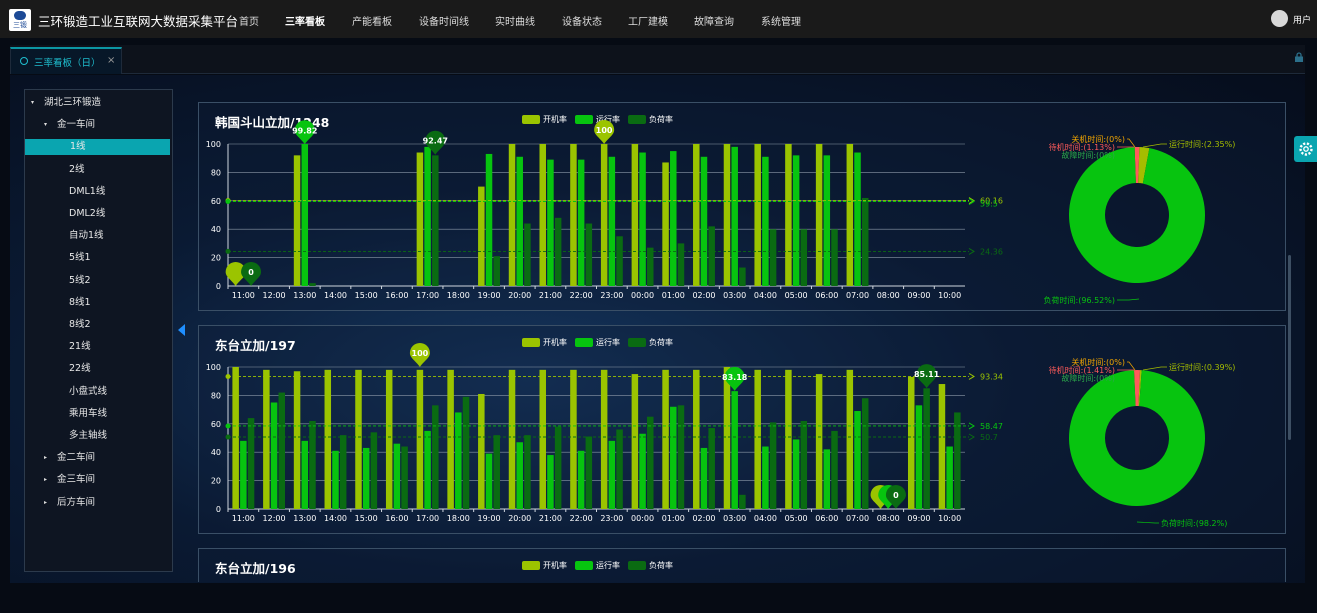  I want to click on tree-item-label: 5线2, so click(80, 280).